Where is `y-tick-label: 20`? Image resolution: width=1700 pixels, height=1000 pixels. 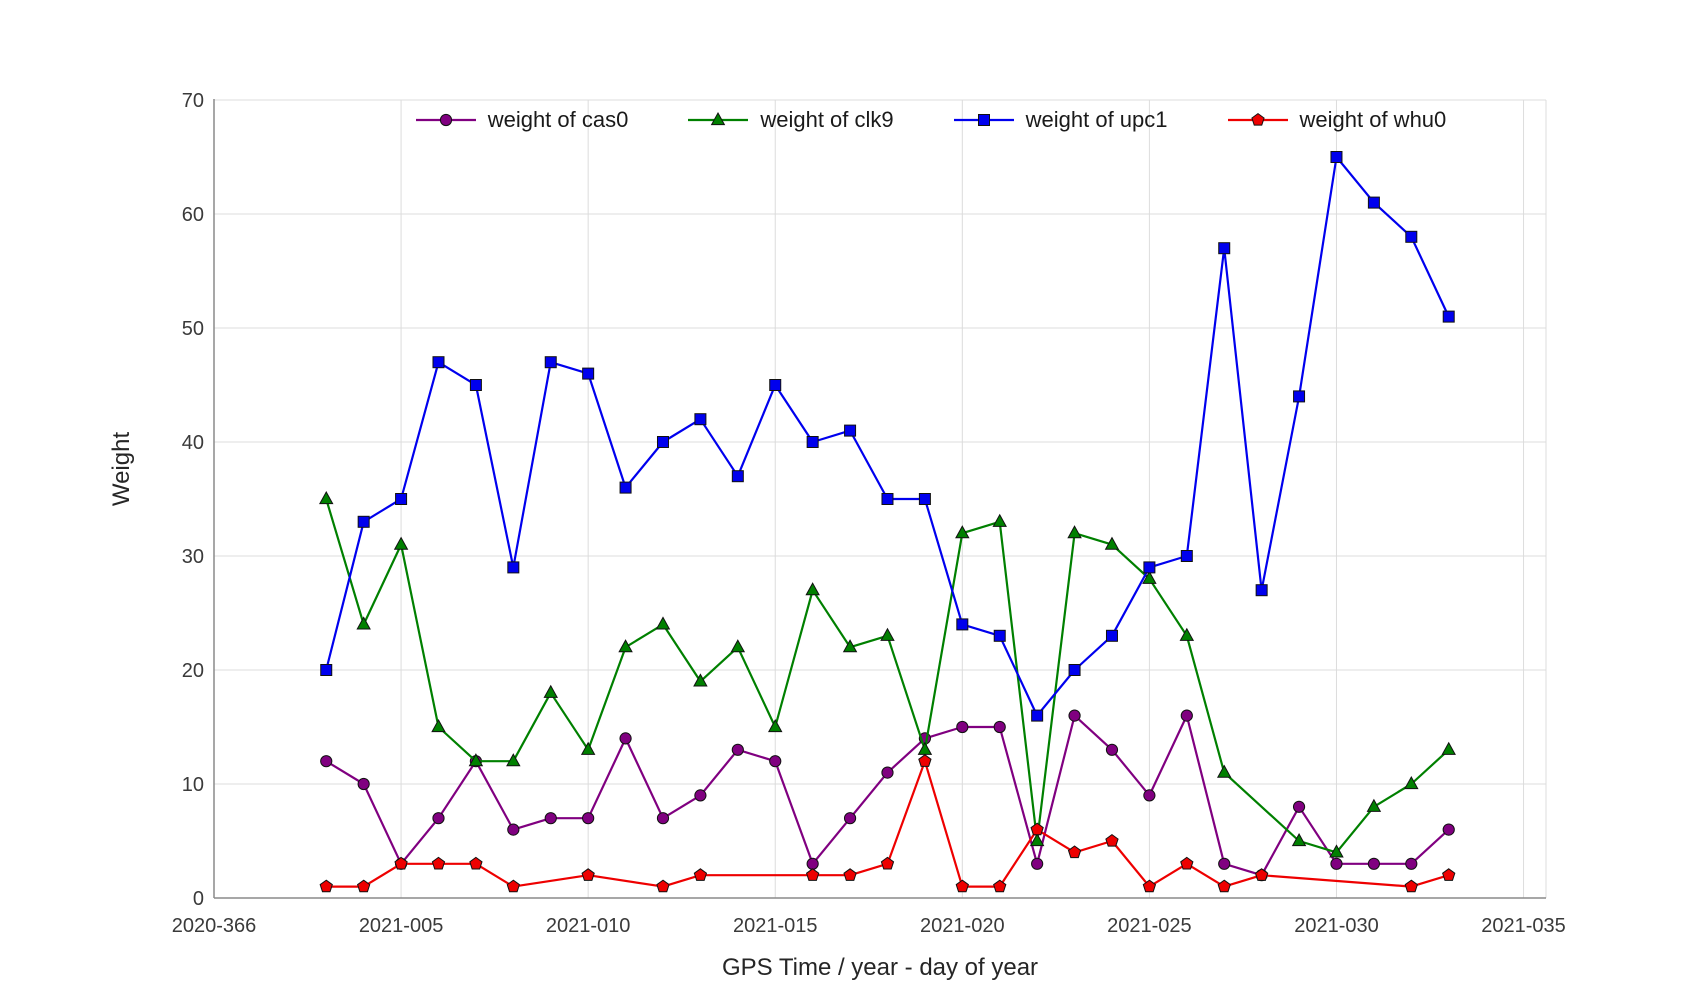 y-tick-label: 20 is located at coordinates (193, 671).